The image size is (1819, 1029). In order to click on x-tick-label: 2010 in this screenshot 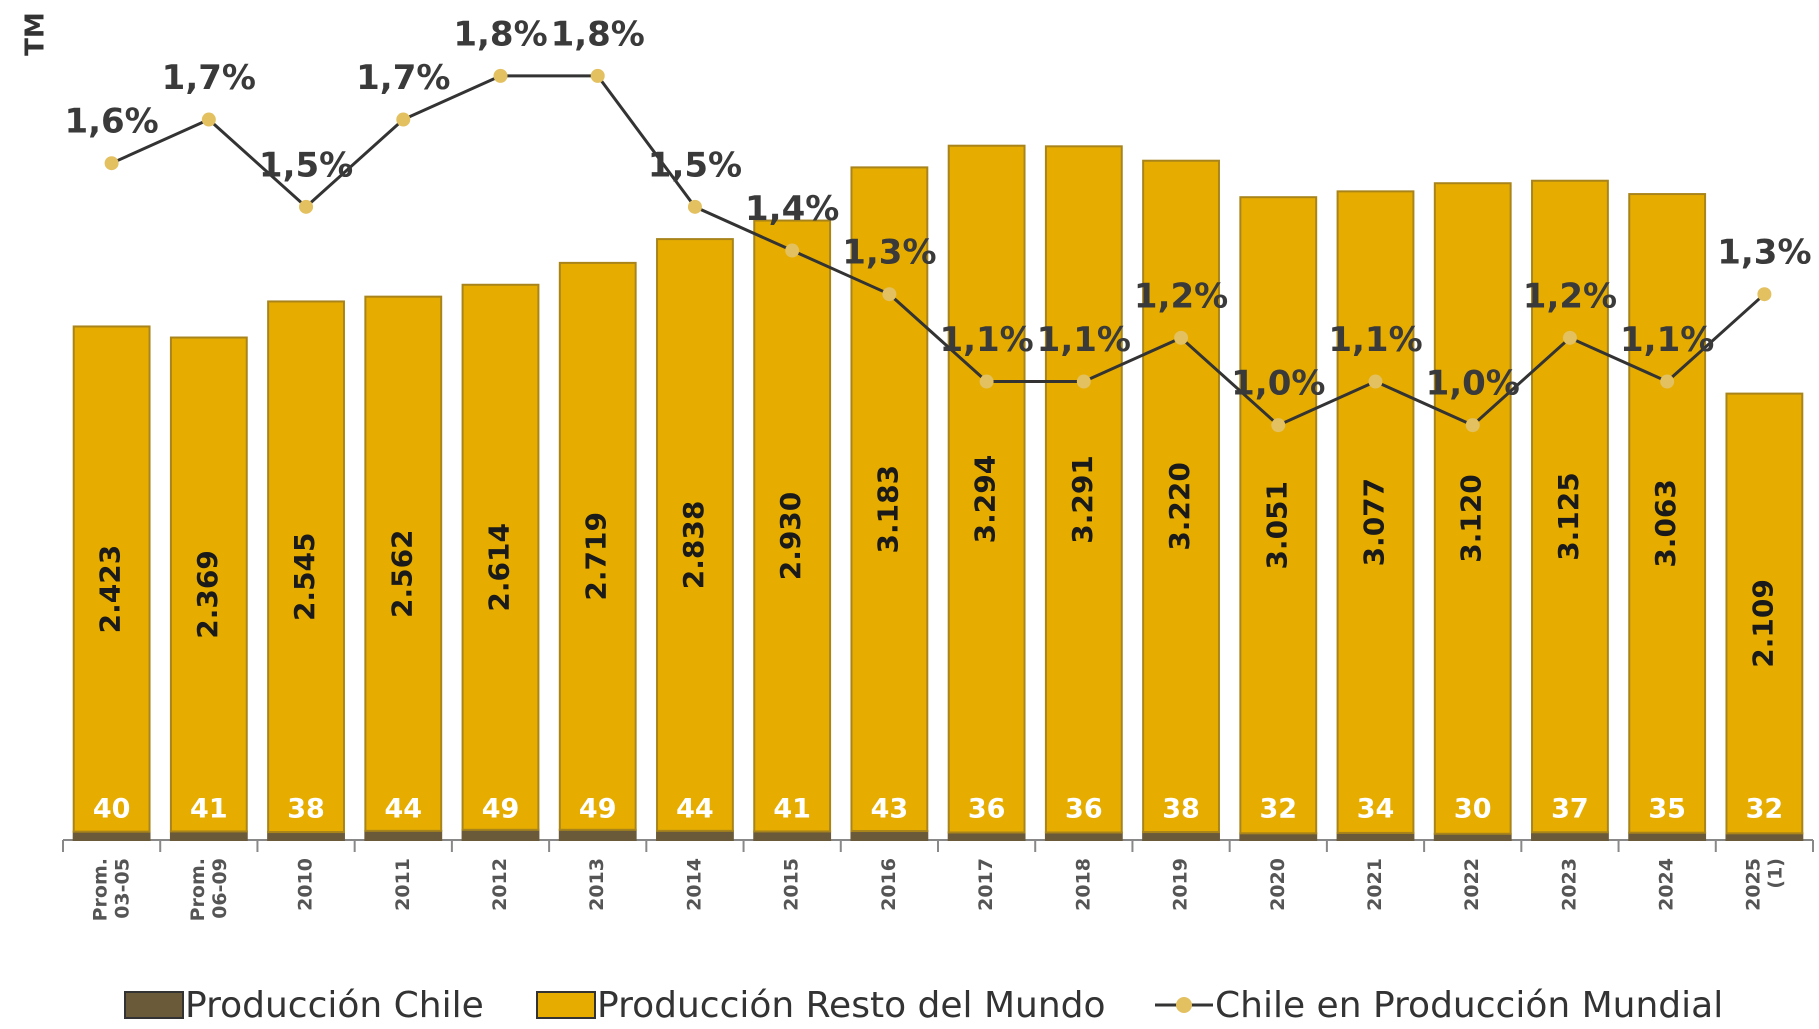, I will do `click(306, 884)`.